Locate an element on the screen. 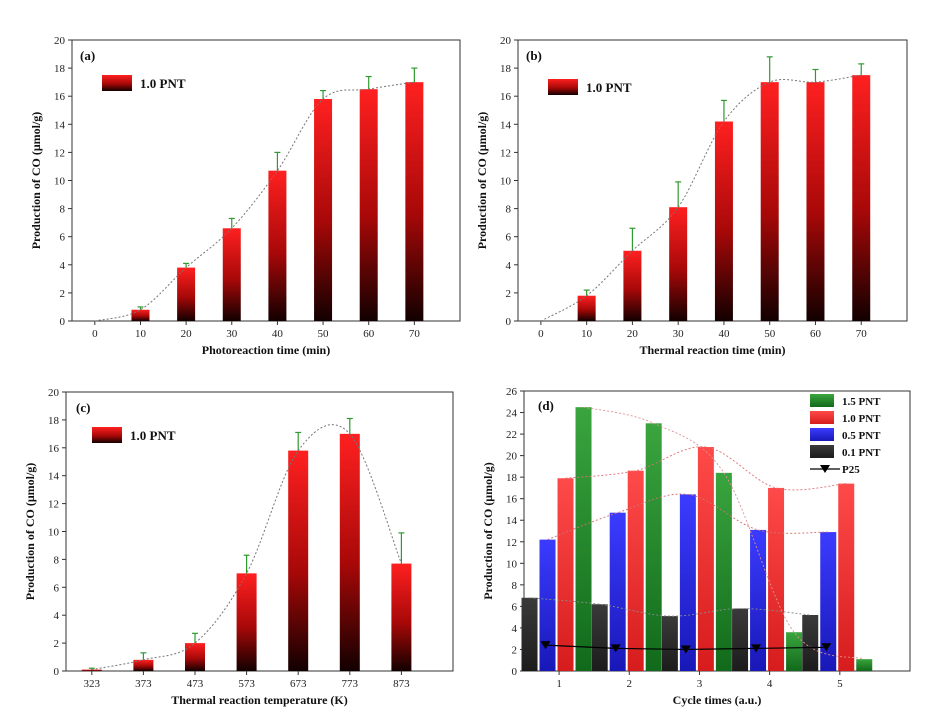 This screenshot has width=945, height=721. legend-label: P25 is located at coordinates (851, 470).